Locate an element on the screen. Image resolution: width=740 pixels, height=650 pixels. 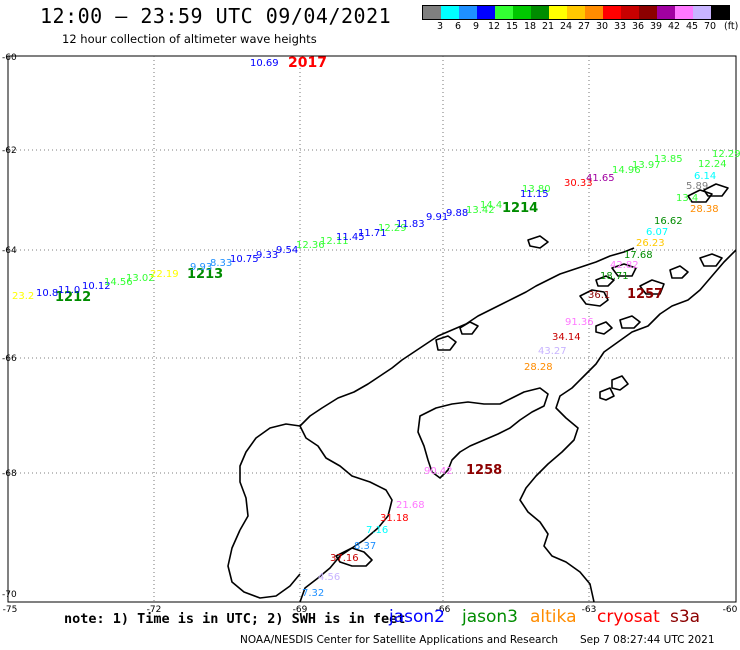
wave-height-value: 10.12 is located at coordinates (96, 286).